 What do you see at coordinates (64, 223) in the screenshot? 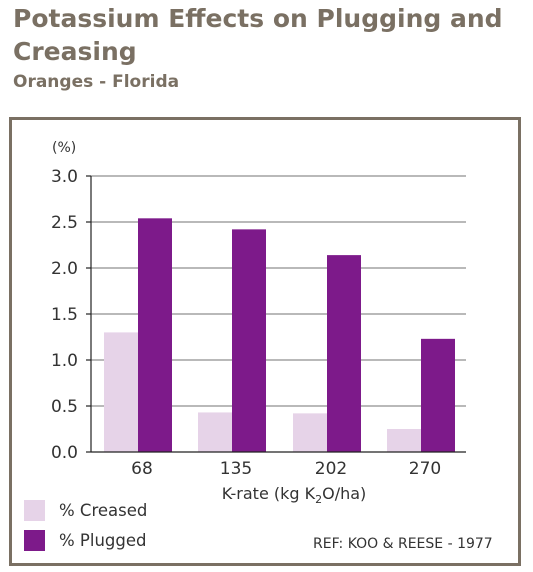
I see `y-tick-label: 2.5` at bounding box center [64, 223].